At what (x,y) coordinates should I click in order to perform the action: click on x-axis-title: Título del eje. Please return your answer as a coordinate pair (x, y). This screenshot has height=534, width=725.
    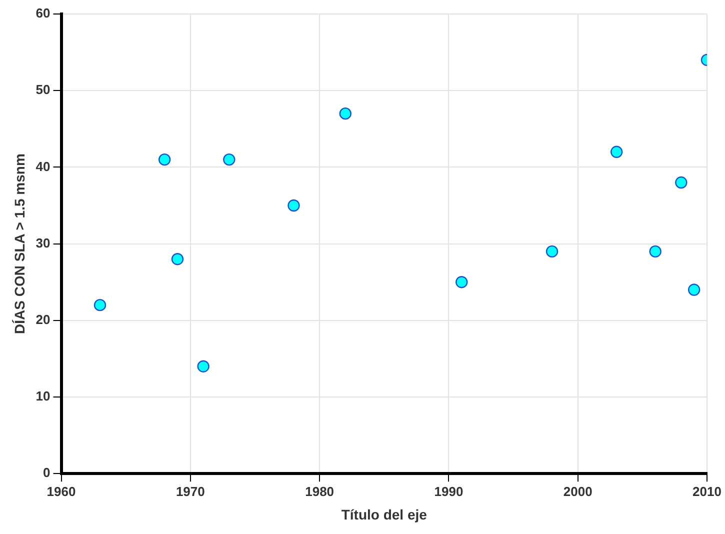
    Looking at the image, I should click on (384, 514).